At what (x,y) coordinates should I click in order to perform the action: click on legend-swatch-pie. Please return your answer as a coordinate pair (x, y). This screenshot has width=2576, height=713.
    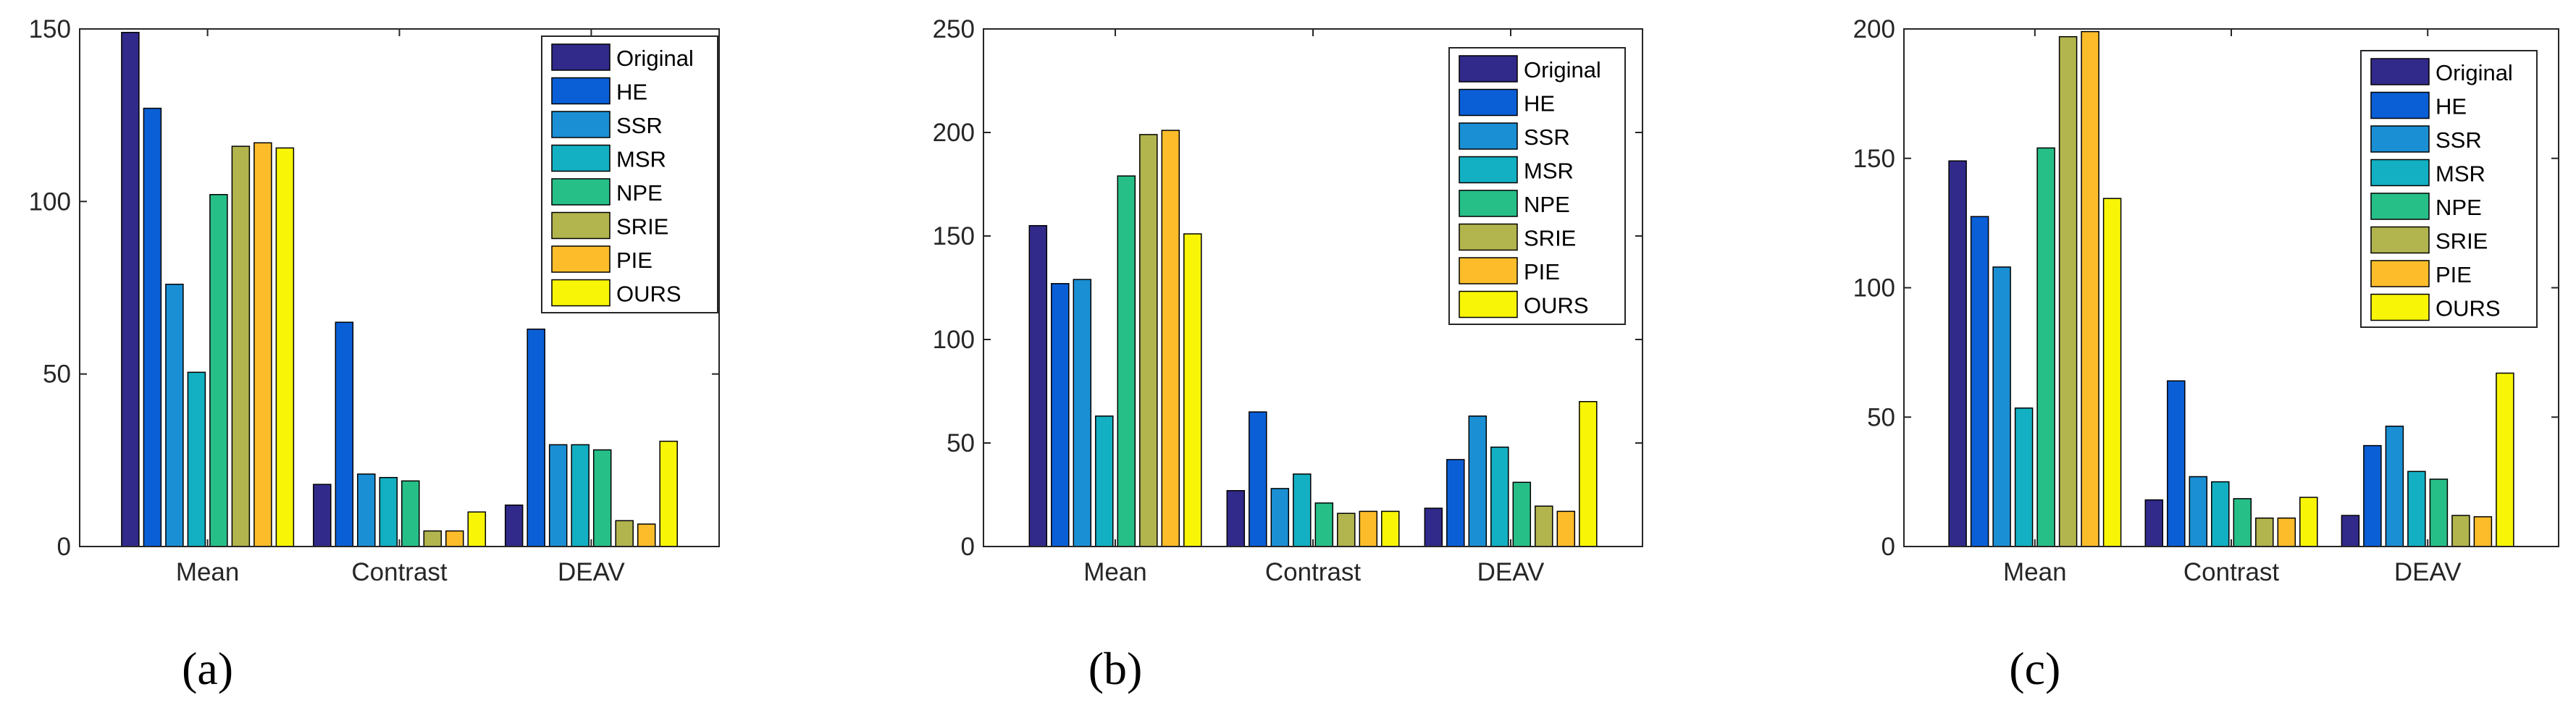
    Looking at the image, I should click on (581, 259).